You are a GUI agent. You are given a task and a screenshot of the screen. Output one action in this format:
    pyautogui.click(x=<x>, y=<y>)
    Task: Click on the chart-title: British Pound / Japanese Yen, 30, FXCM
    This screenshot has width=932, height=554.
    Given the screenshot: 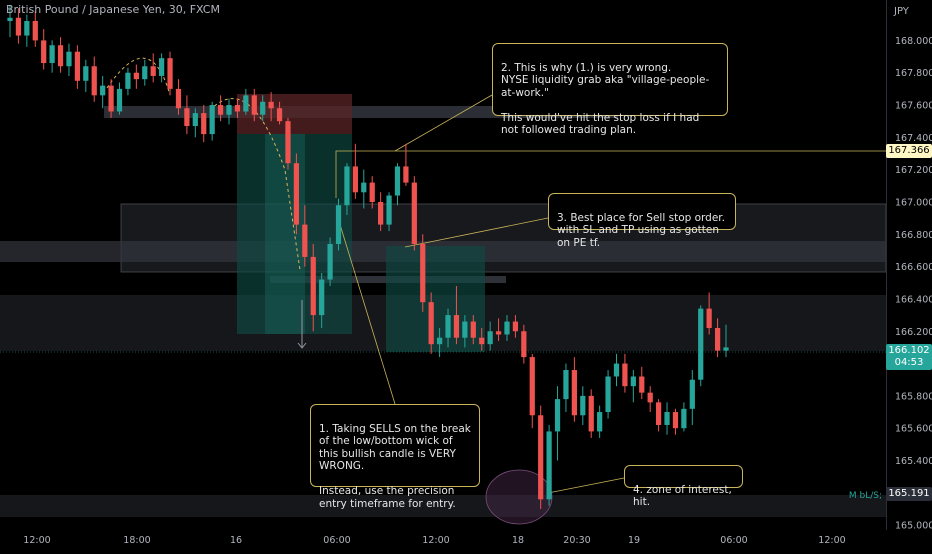 What is the action you would take?
    pyautogui.click(x=113, y=9)
    